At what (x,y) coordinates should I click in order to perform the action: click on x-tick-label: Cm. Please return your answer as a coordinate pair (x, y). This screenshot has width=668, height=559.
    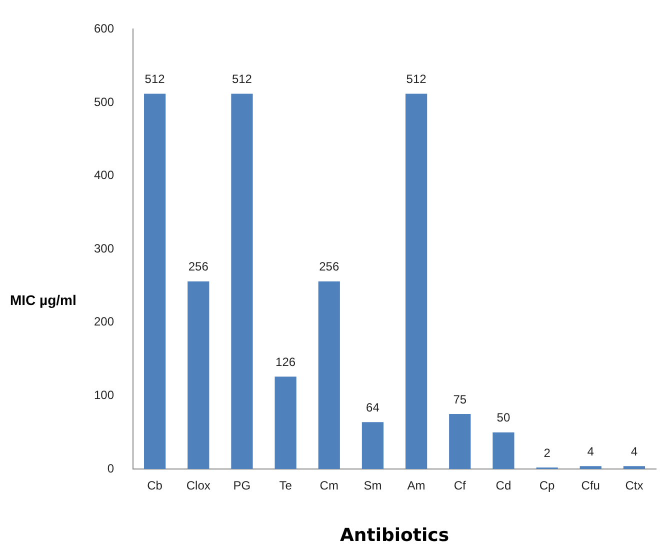
    Looking at the image, I should click on (329, 485).